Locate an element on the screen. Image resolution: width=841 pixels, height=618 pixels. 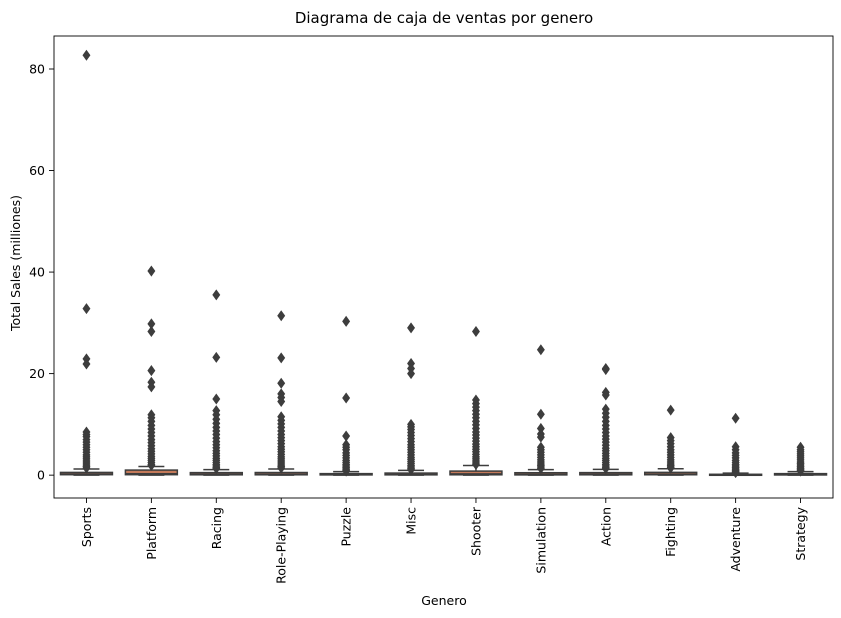
chart-title: Diagrama de caja de ventas por genero is located at coordinates (444, 18).